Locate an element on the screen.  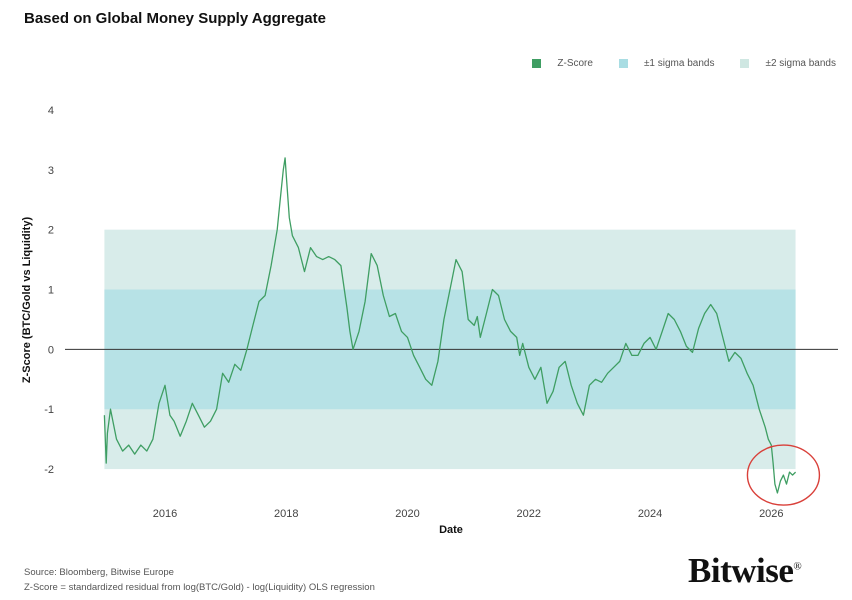
bitwise-logo: Bitwise® is located at coordinates (745, 571).